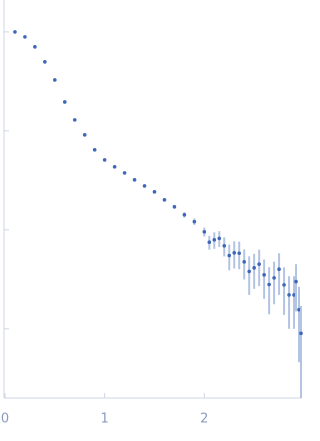 Image resolution: width=320 pixels, height=441 pixels. I want to click on x-tick-label: 1, so click(105, 419).